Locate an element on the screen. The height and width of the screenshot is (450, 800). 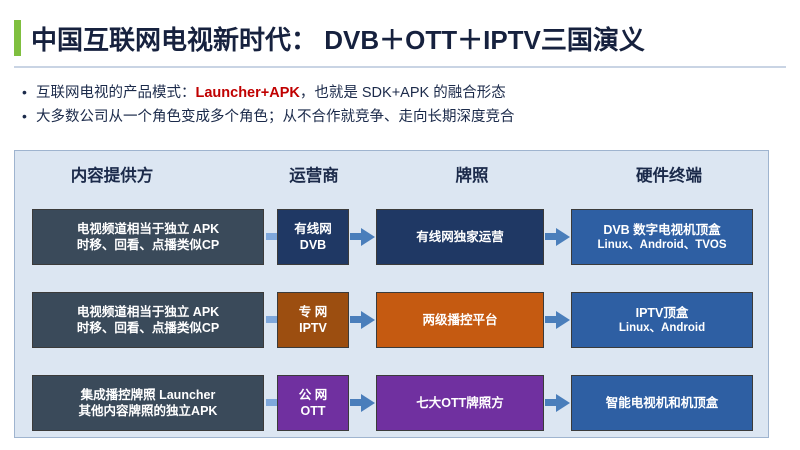
operator-box-row3: 公 网 OTT is located at coordinates (313, 403).